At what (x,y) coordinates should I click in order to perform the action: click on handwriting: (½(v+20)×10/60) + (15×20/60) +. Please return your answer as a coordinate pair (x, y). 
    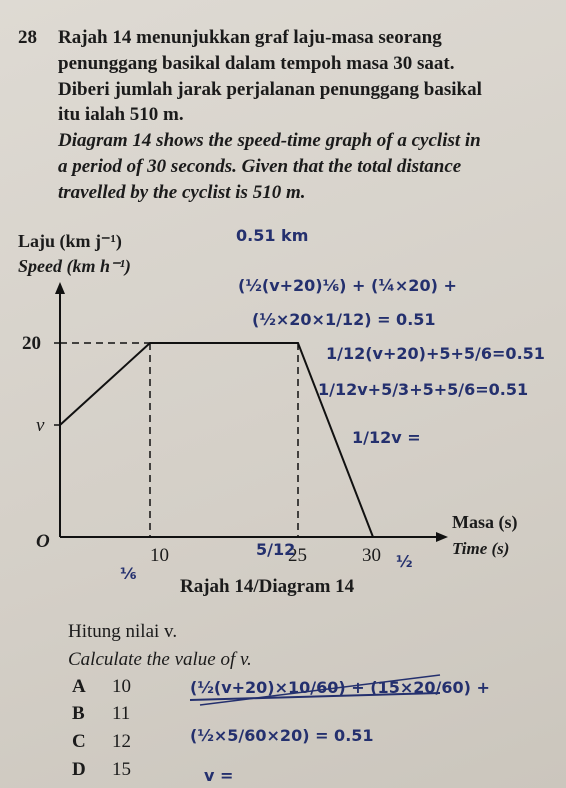
    Looking at the image, I should click on (340, 687).